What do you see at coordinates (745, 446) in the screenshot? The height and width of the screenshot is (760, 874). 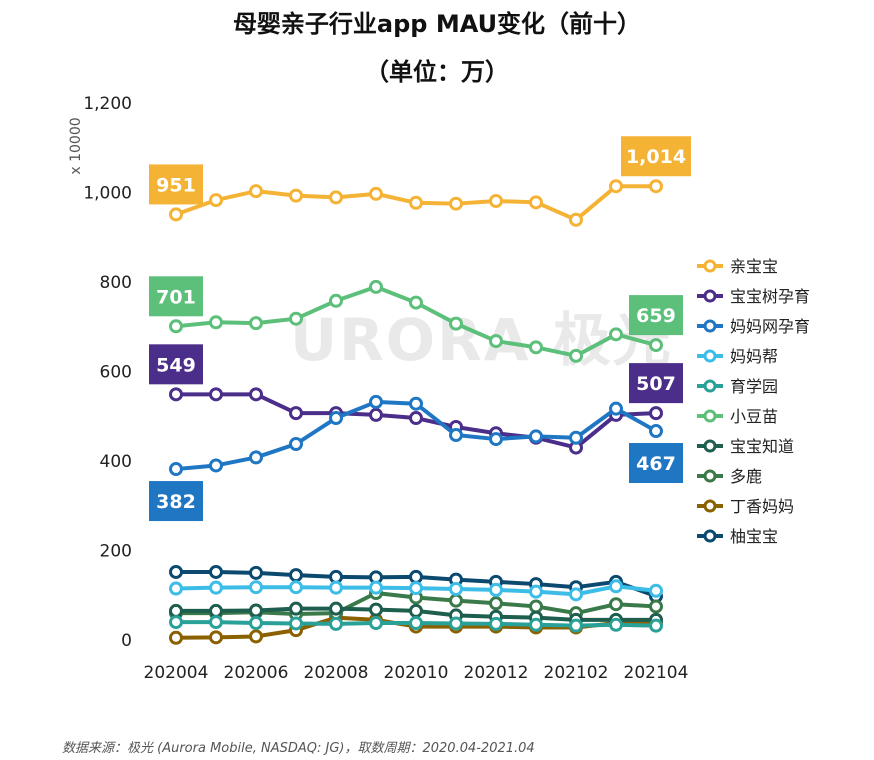 I see `legend-item: 宝宝知道` at bounding box center [745, 446].